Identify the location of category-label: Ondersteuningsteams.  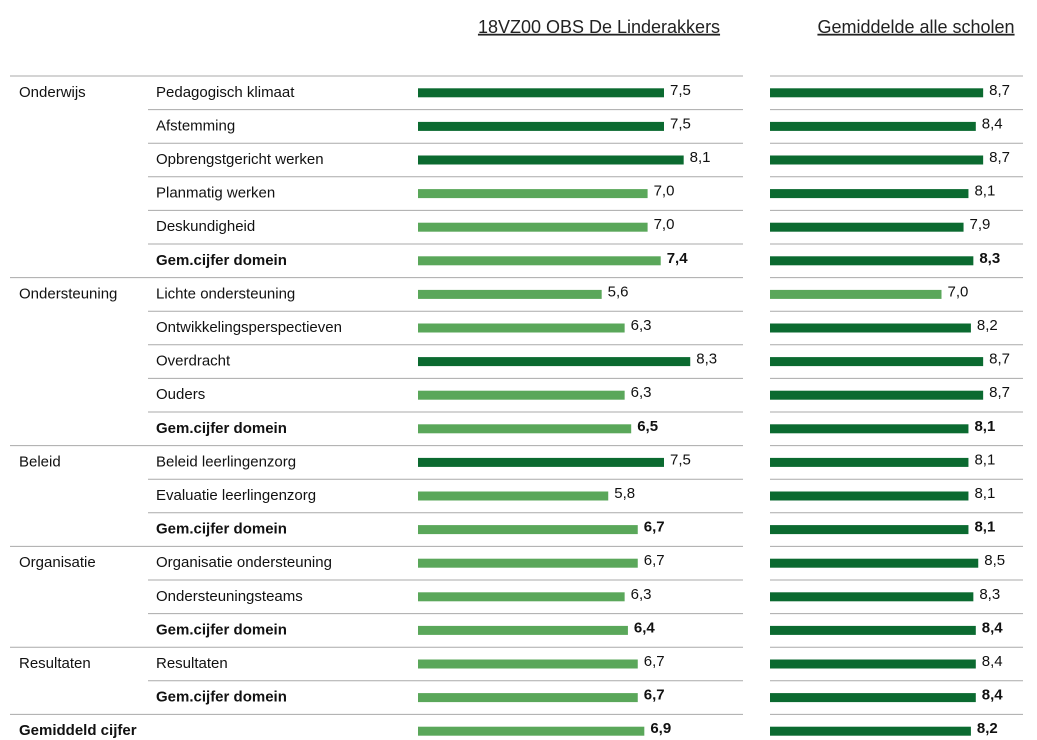
(229, 596).